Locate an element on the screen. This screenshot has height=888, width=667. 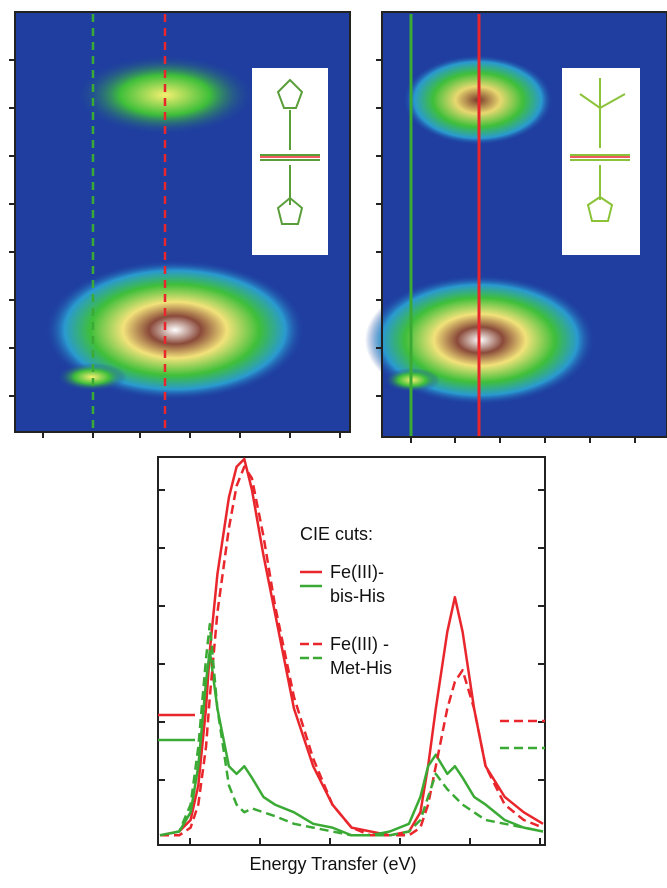
legend-title: CIE cuts: is located at coordinates (336, 534).